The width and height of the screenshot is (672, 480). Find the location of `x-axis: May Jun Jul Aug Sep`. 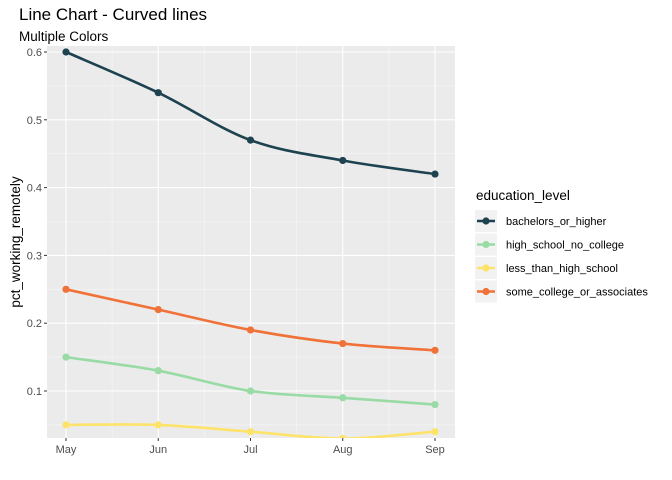

x-axis: May Jun Jul Aug Sep is located at coordinates (250, 447).